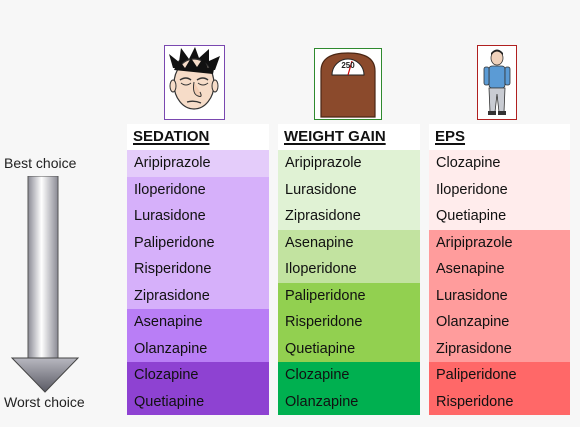 The image size is (580, 427). Describe the element at coordinates (349, 137) in the screenshot. I see `weight-gain-header: WEIGHT GAIN` at that location.